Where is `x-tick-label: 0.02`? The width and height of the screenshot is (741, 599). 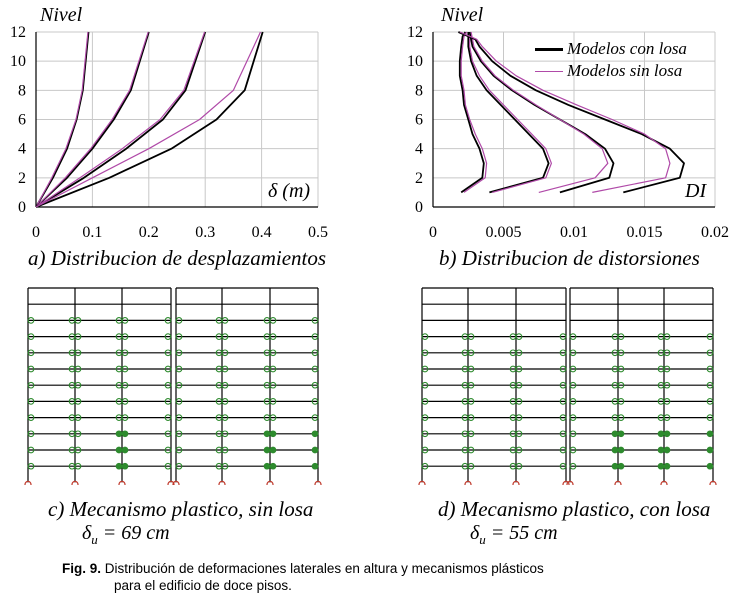 x-tick-label: 0.02 is located at coordinates (715, 232).